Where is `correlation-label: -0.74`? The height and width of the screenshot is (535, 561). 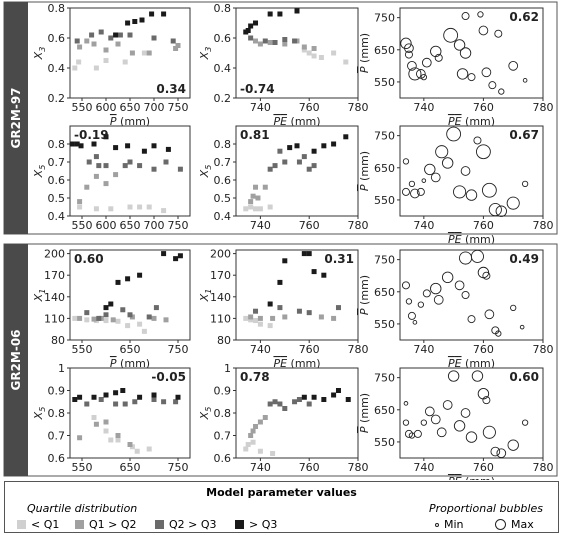 correlation-label: -0.74 is located at coordinates (257, 89).